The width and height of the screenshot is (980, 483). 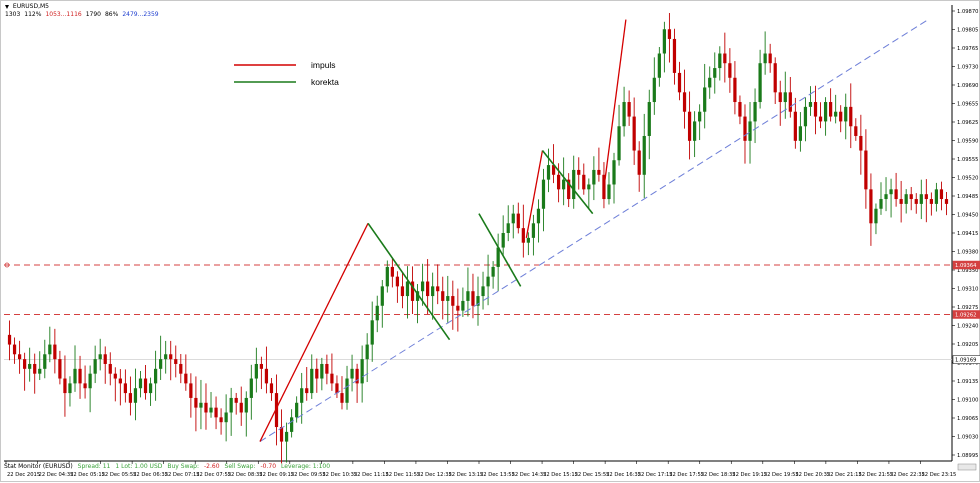 What do you see at coordinates (966, 266) in the screenshot?
I see `price-marker-label: 1.09364` at bounding box center [966, 266].